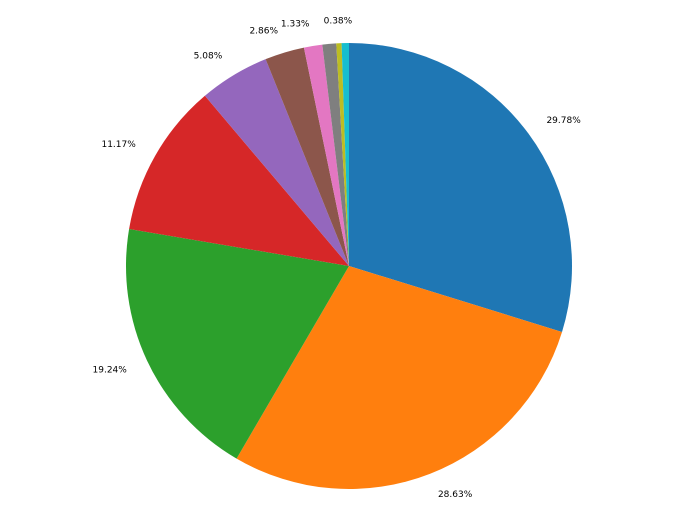 The height and width of the screenshot is (529, 690). I want to click on slice-label: 11.17%, so click(118, 145).